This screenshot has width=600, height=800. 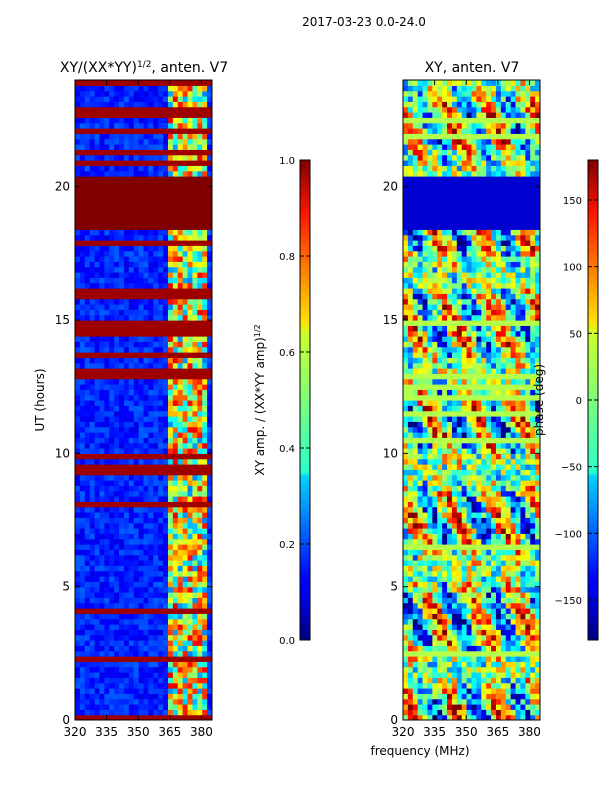 What do you see at coordinates (106, 732) in the screenshot?
I see `x-tick-label: 335` at bounding box center [106, 732].